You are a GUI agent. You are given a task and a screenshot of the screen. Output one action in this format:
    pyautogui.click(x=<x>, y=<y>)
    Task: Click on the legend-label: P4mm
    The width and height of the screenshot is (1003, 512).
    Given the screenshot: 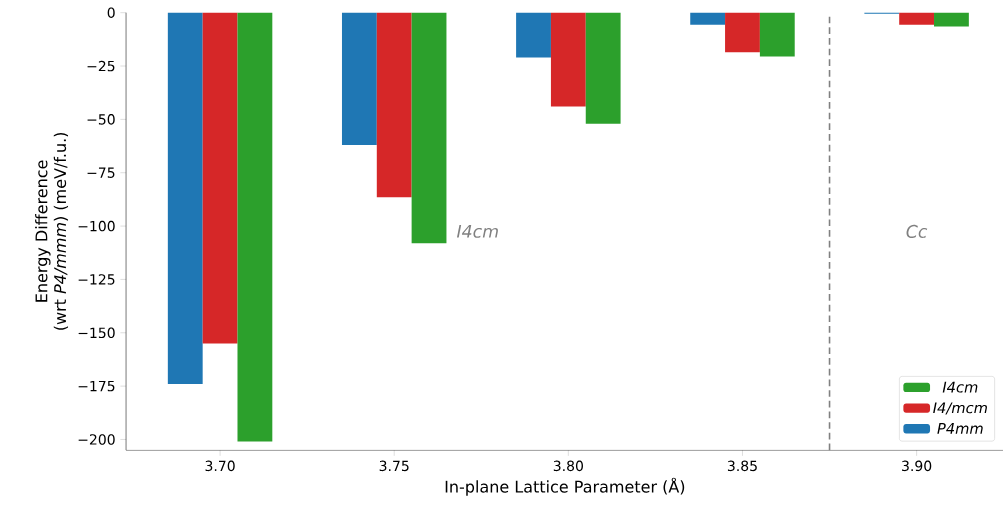 What is the action you would take?
    pyautogui.click(x=960, y=428)
    